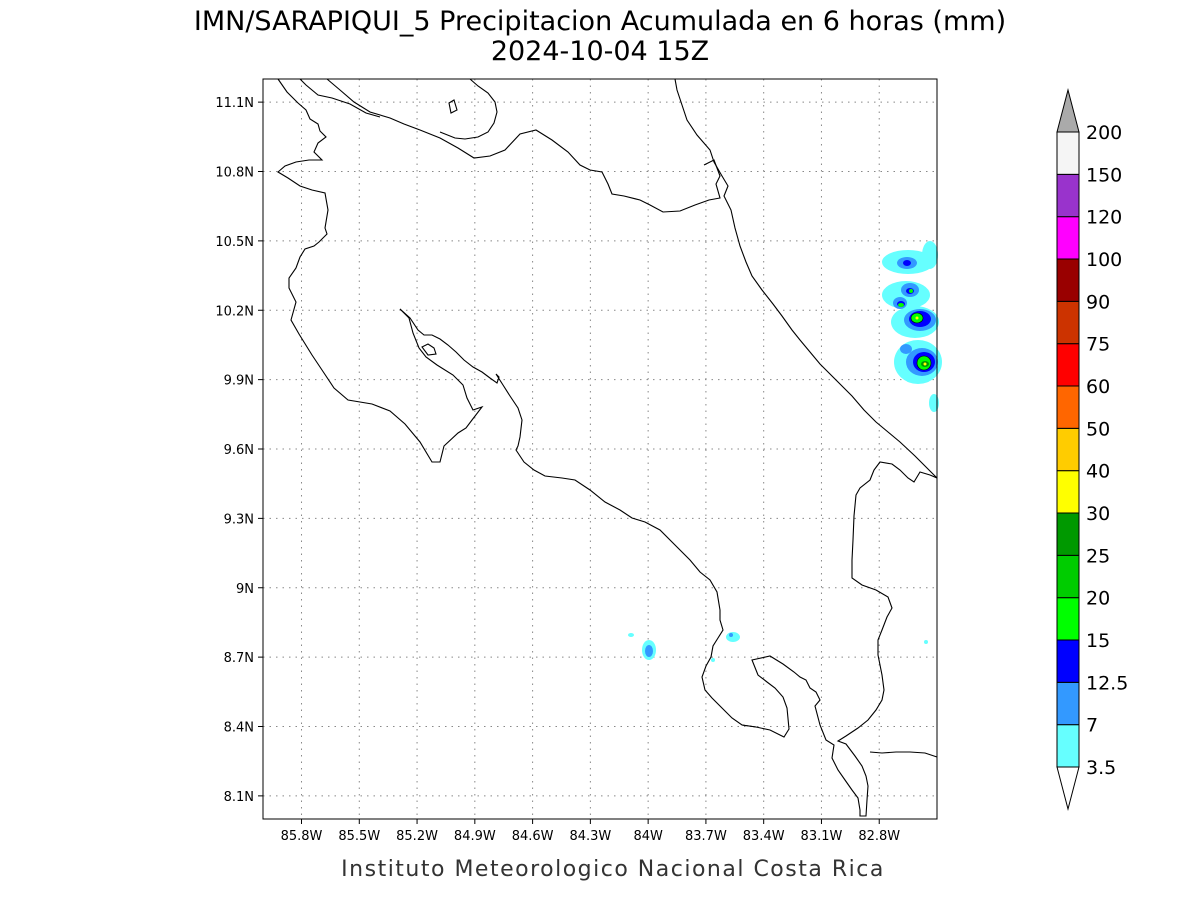 The width and height of the screenshot is (1200, 900). I want to click on colorbar-top-arrow, so click(1068, 110).